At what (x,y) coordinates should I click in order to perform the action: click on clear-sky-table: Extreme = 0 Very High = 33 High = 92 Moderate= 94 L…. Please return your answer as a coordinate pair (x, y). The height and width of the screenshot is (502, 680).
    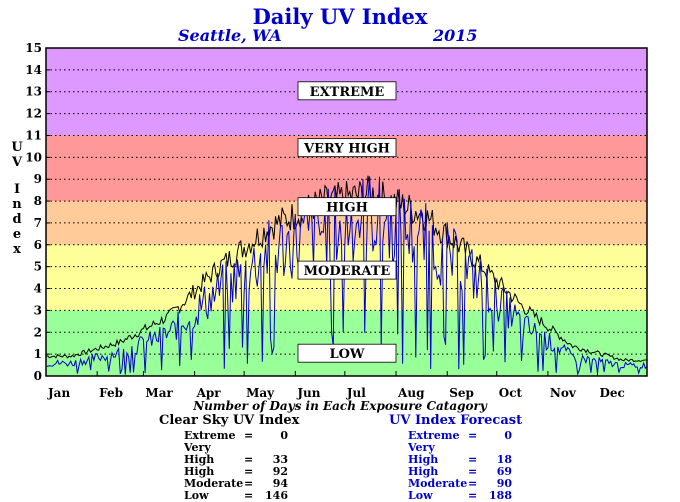
    Looking at the image, I should click on (236, 466).